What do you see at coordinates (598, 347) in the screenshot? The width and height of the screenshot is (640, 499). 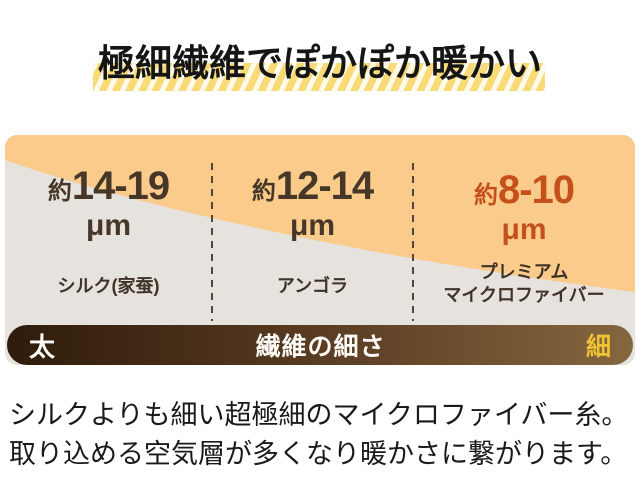 I see `axis-thin-label: 細` at bounding box center [598, 347].